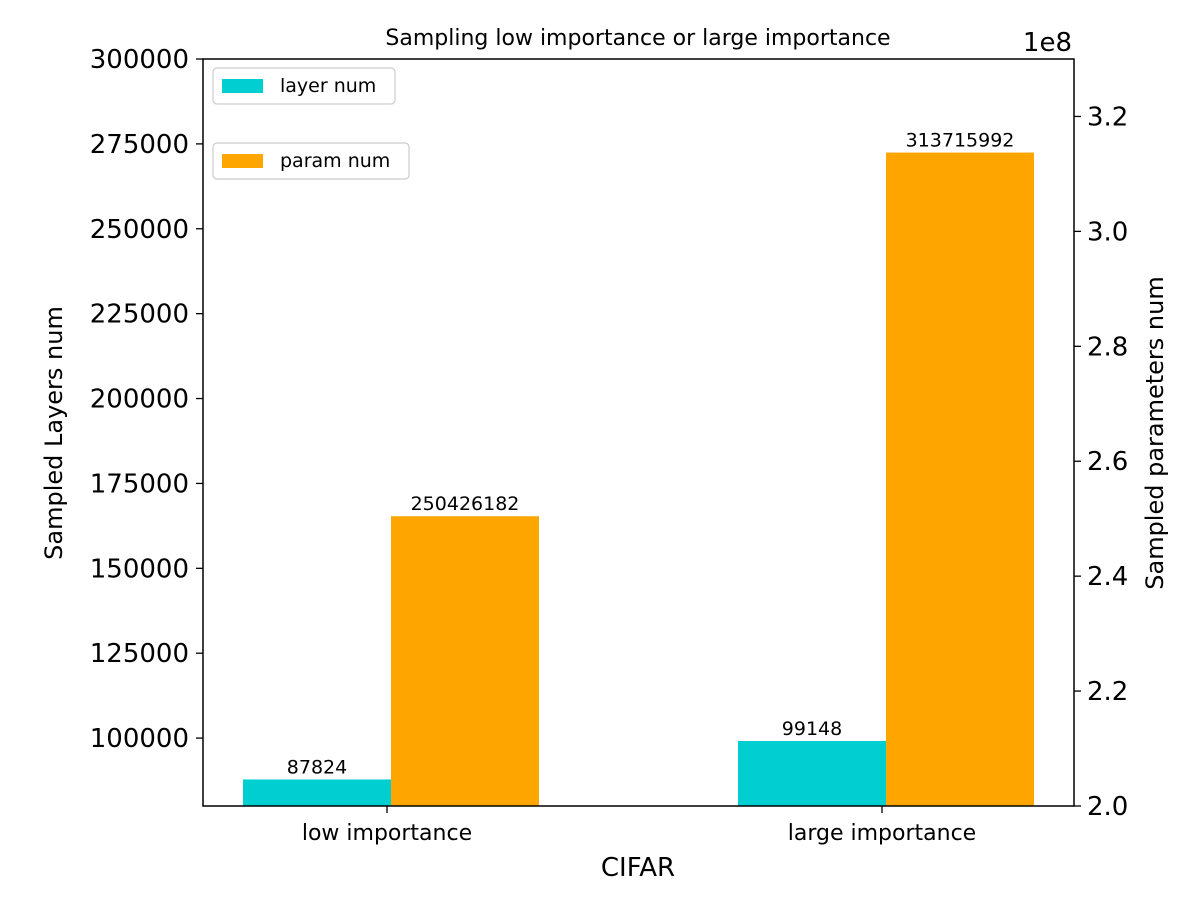  I want to click on left-tick-label: 200000, so click(139, 400).